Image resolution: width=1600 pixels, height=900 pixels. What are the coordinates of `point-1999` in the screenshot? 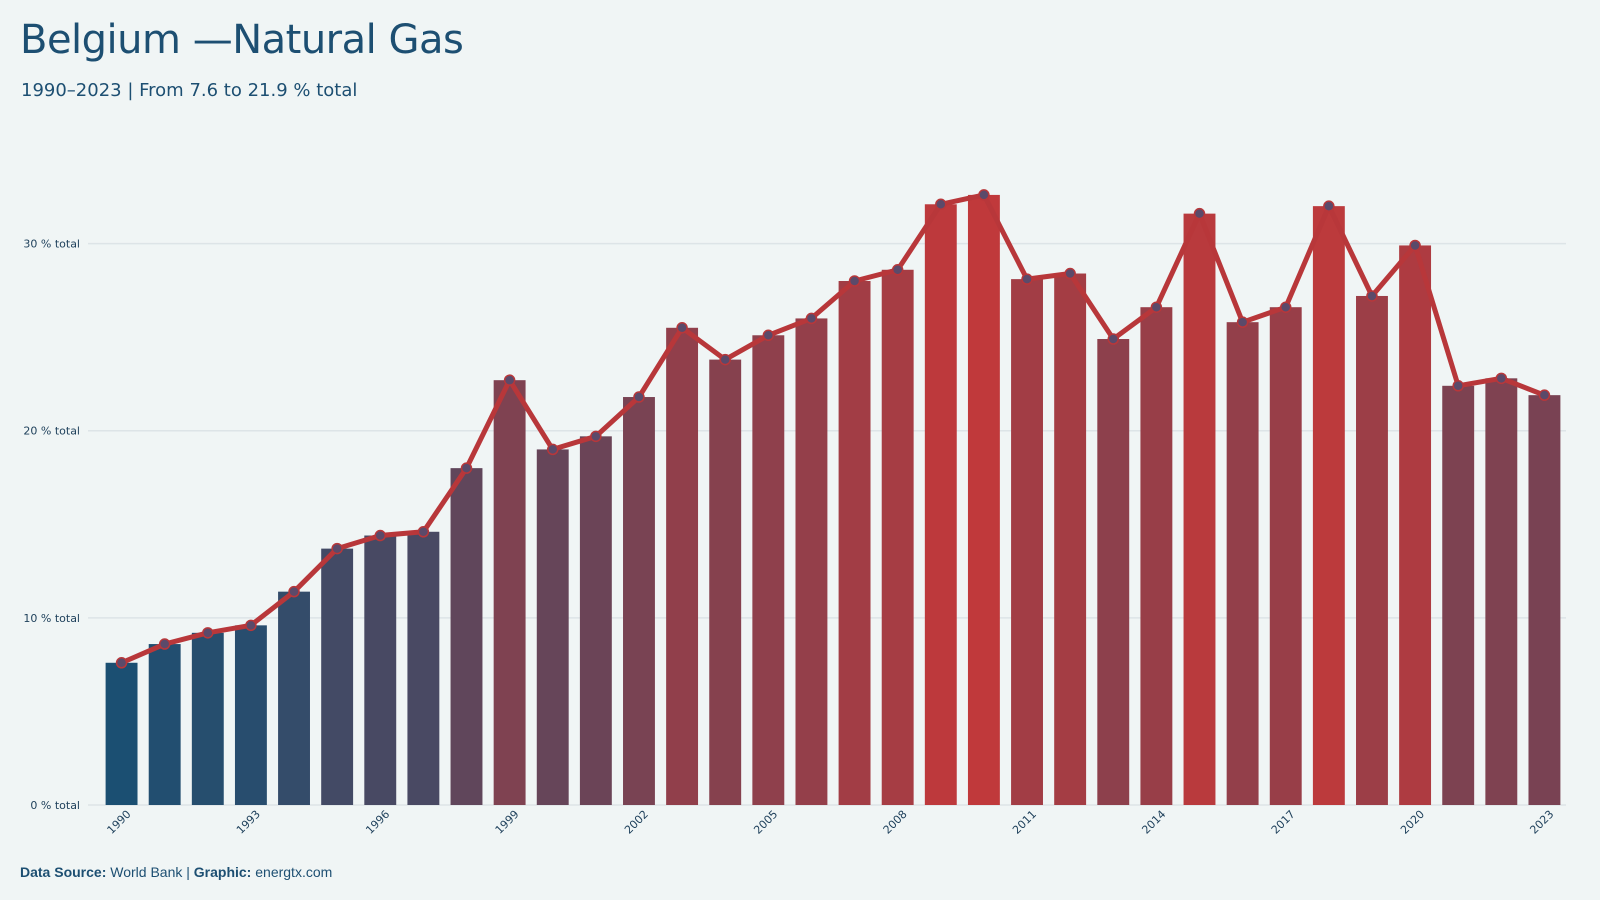 It's located at (509, 380).